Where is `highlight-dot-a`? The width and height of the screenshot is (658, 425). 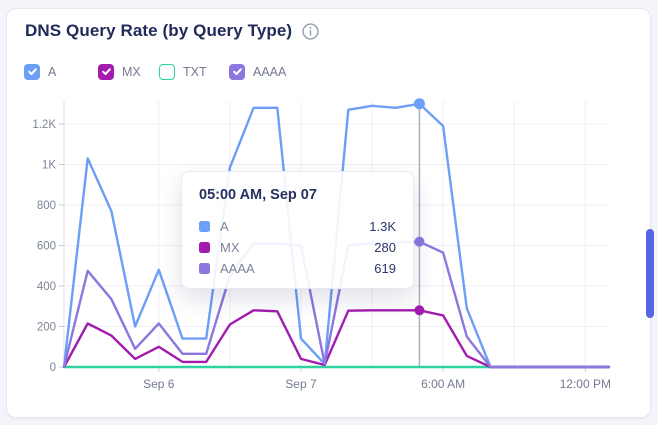
highlight-dot-a is located at coordinates (419, 104).